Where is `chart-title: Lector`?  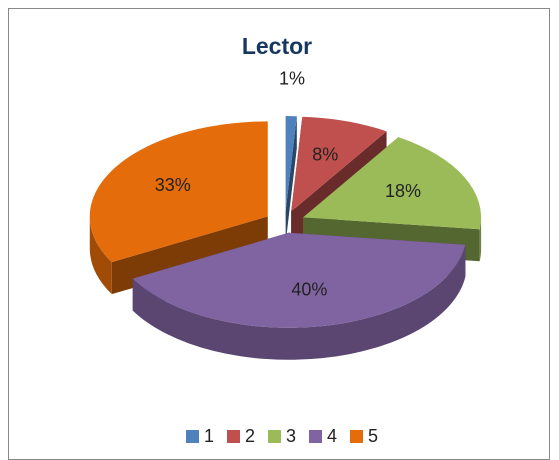
chart-title: Lector is located at coordinates (277, 46).